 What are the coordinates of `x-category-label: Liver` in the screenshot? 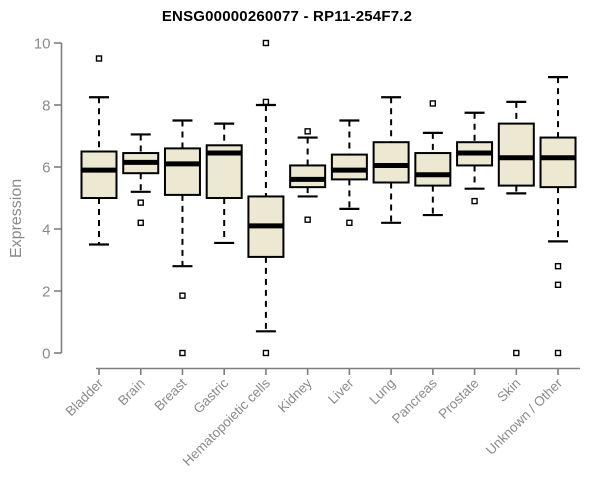 It's located at (341, 391).